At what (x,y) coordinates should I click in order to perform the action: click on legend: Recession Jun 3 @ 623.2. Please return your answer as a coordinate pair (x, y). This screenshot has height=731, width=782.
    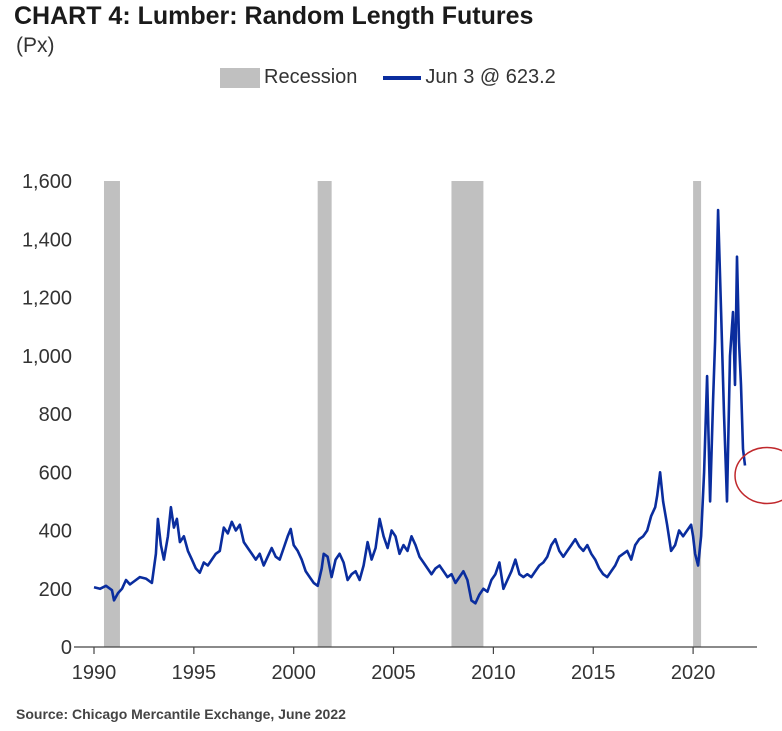
    Looking at the image, I should click on (401, 77).